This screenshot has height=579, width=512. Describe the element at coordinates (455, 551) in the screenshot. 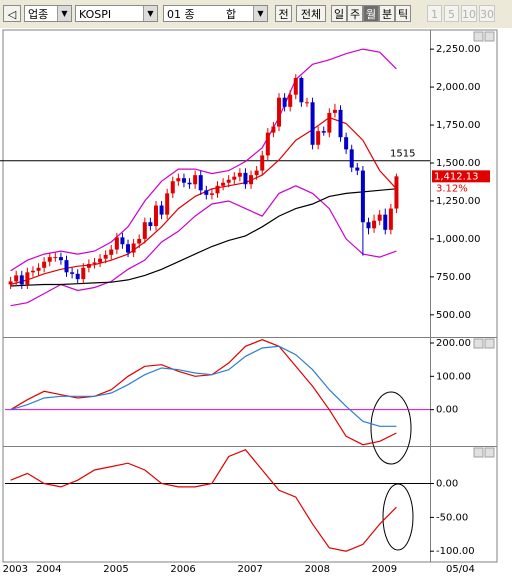

I see `y-tick-label: -100.00` at that location.